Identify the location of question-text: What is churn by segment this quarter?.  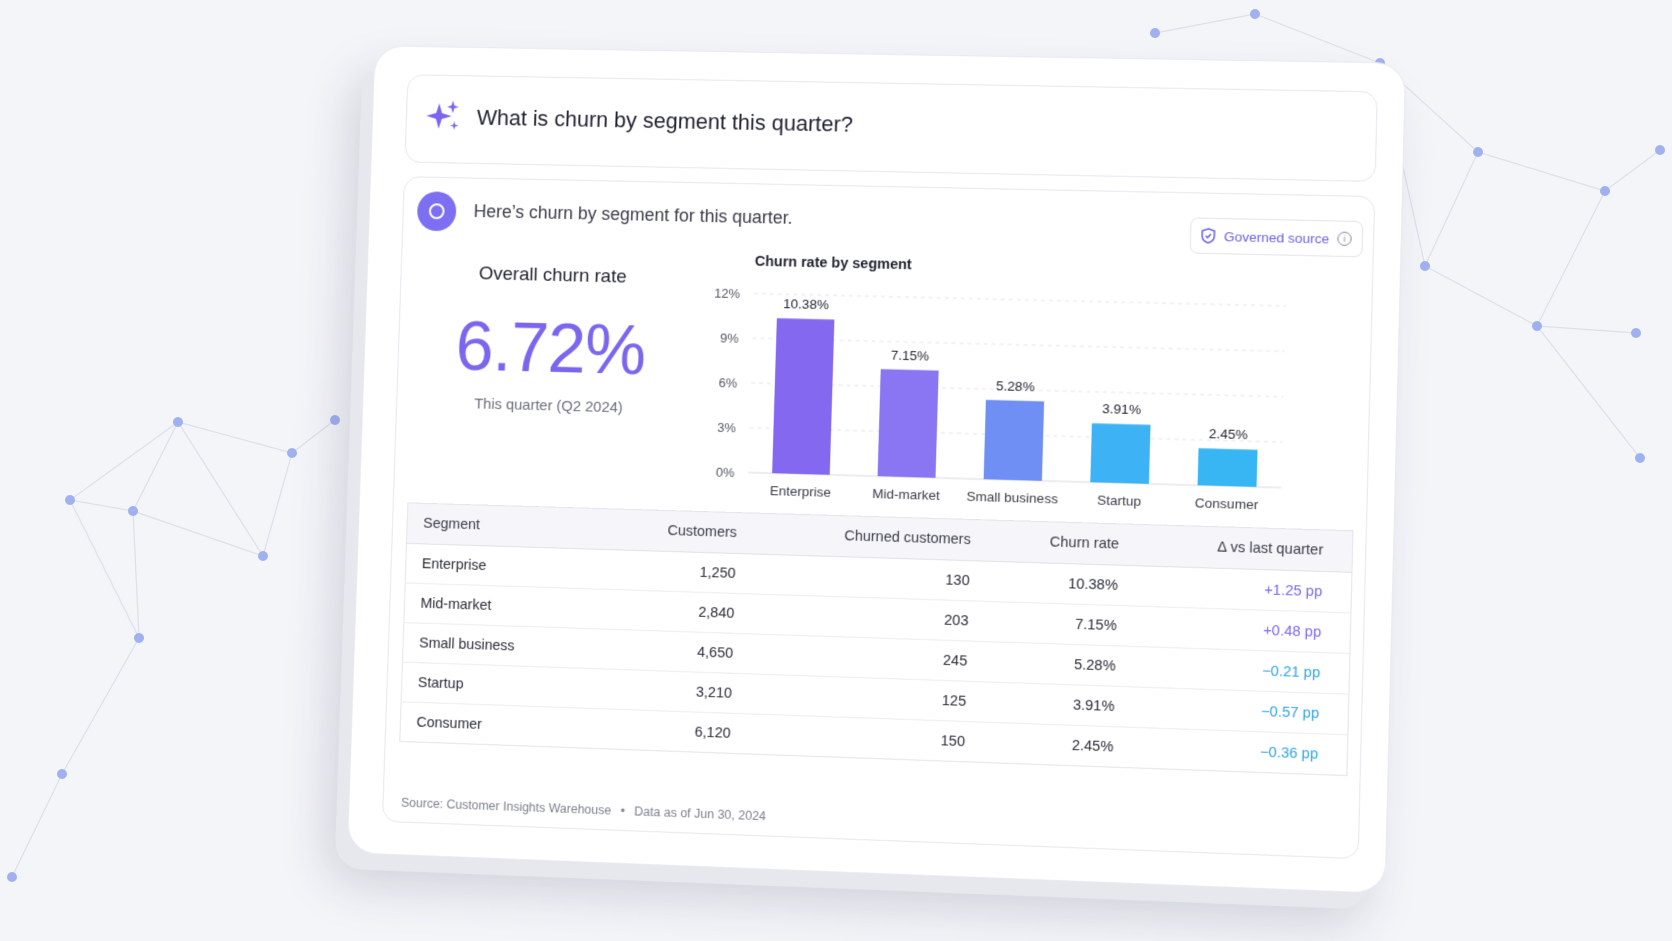
(664, 121).